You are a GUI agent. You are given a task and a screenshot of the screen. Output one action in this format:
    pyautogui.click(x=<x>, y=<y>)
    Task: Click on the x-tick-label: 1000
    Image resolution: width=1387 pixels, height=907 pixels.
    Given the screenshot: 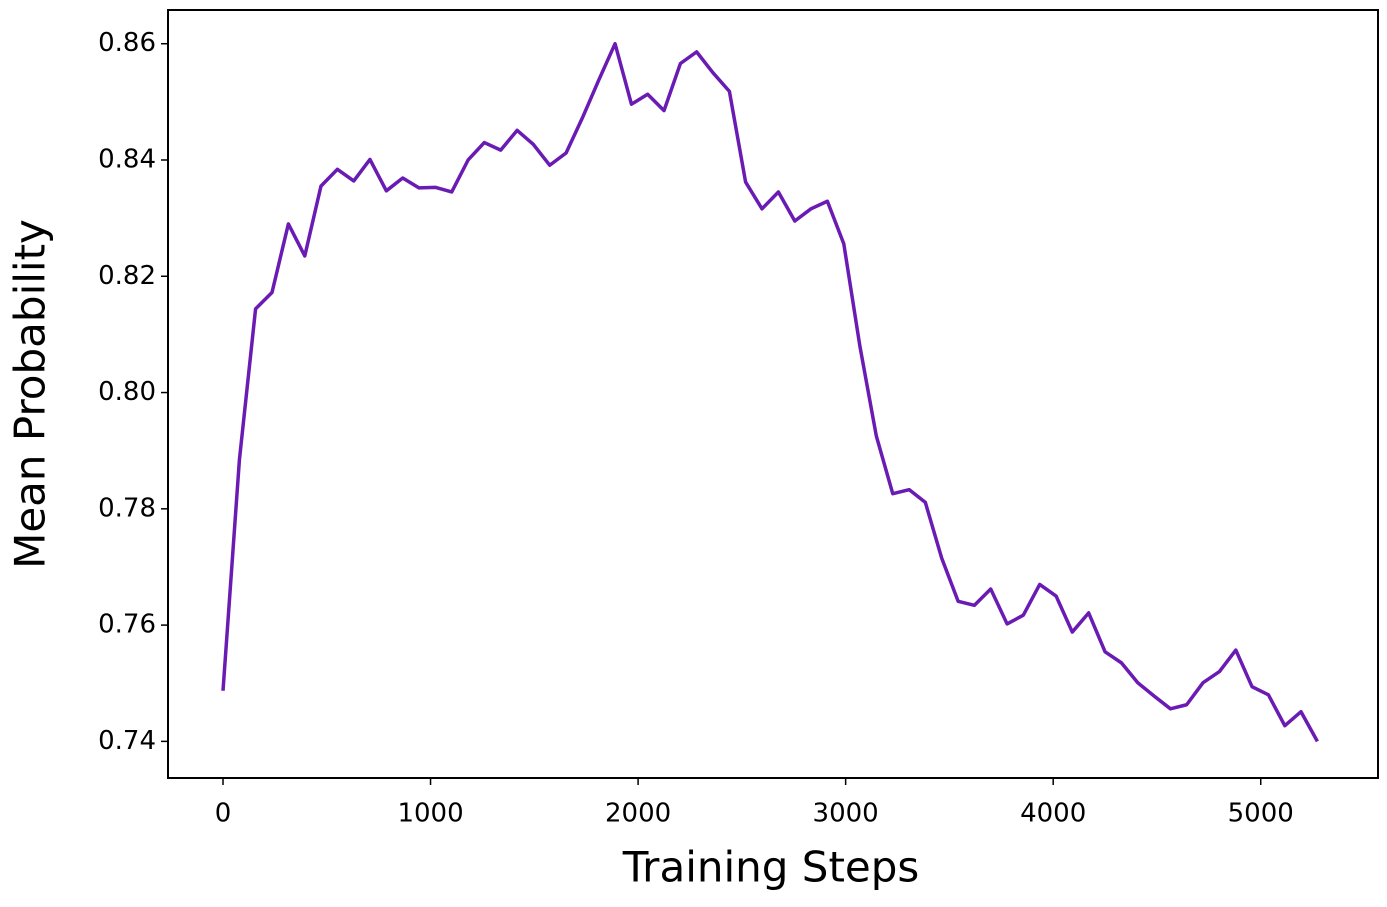 What is the action you would take?
    pyautogui.click(x=430, y=814)
    